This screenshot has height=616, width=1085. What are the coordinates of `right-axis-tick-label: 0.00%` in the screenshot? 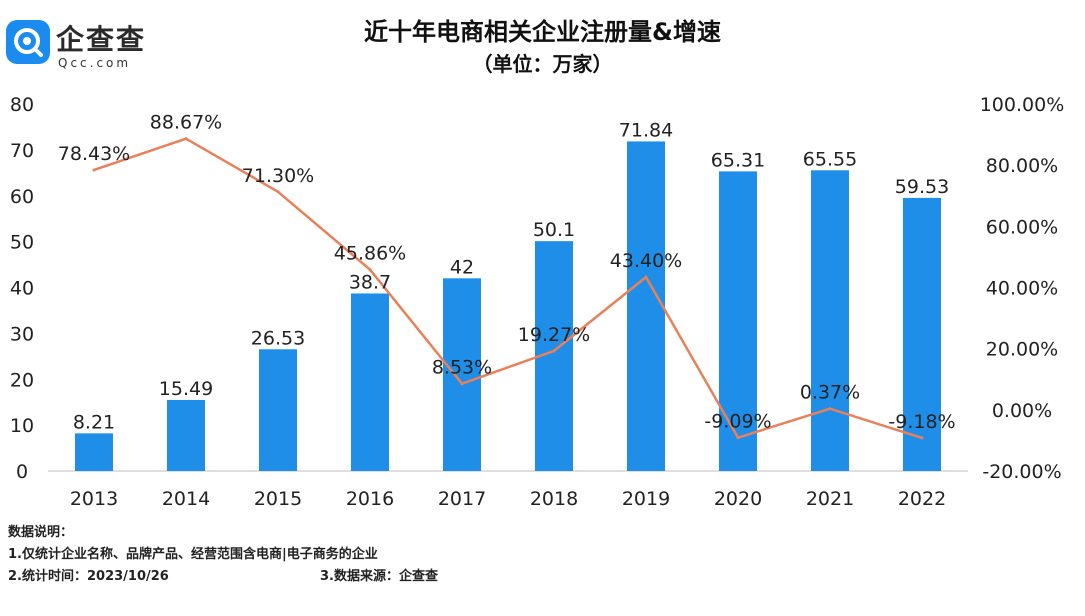 It's located at (1022, 411).